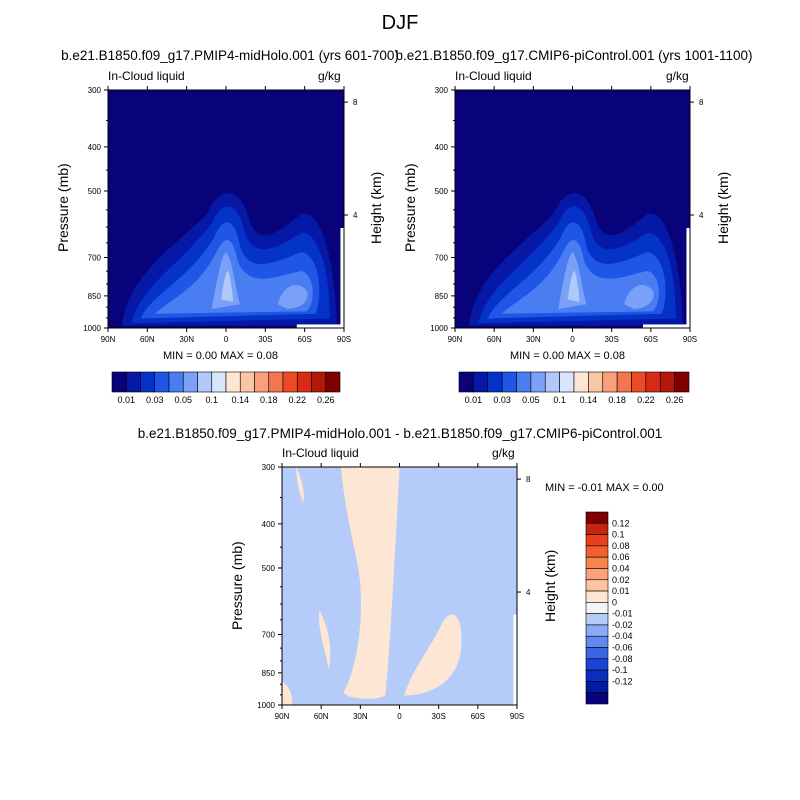 The height and width of the screenshot is (800, 800). I want to click on right-colorbar-label: 0.1, so click(559, 400).